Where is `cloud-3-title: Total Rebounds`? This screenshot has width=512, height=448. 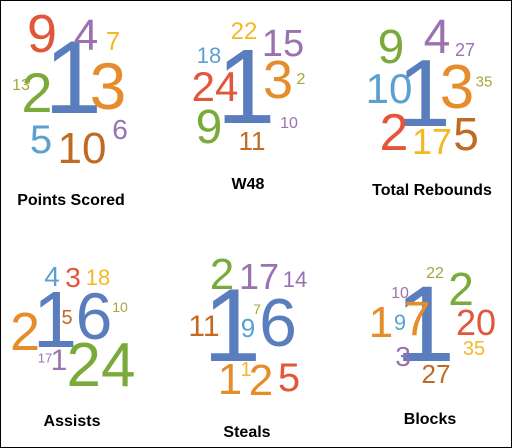
cloud-3-title: Total Rebounds is located at coordinates (432, 190).